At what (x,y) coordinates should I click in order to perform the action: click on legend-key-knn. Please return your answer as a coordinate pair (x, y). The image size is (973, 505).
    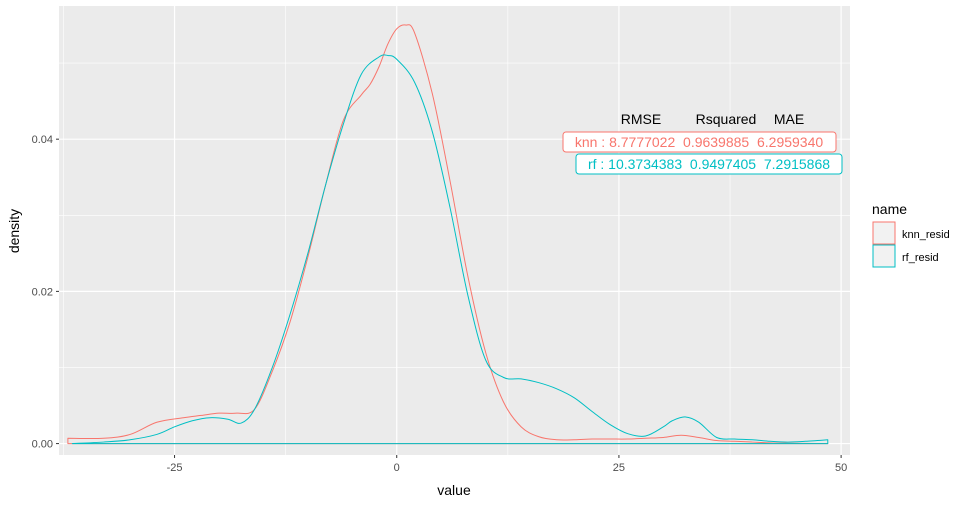
    Looking at the image, I should click on (884, 233).